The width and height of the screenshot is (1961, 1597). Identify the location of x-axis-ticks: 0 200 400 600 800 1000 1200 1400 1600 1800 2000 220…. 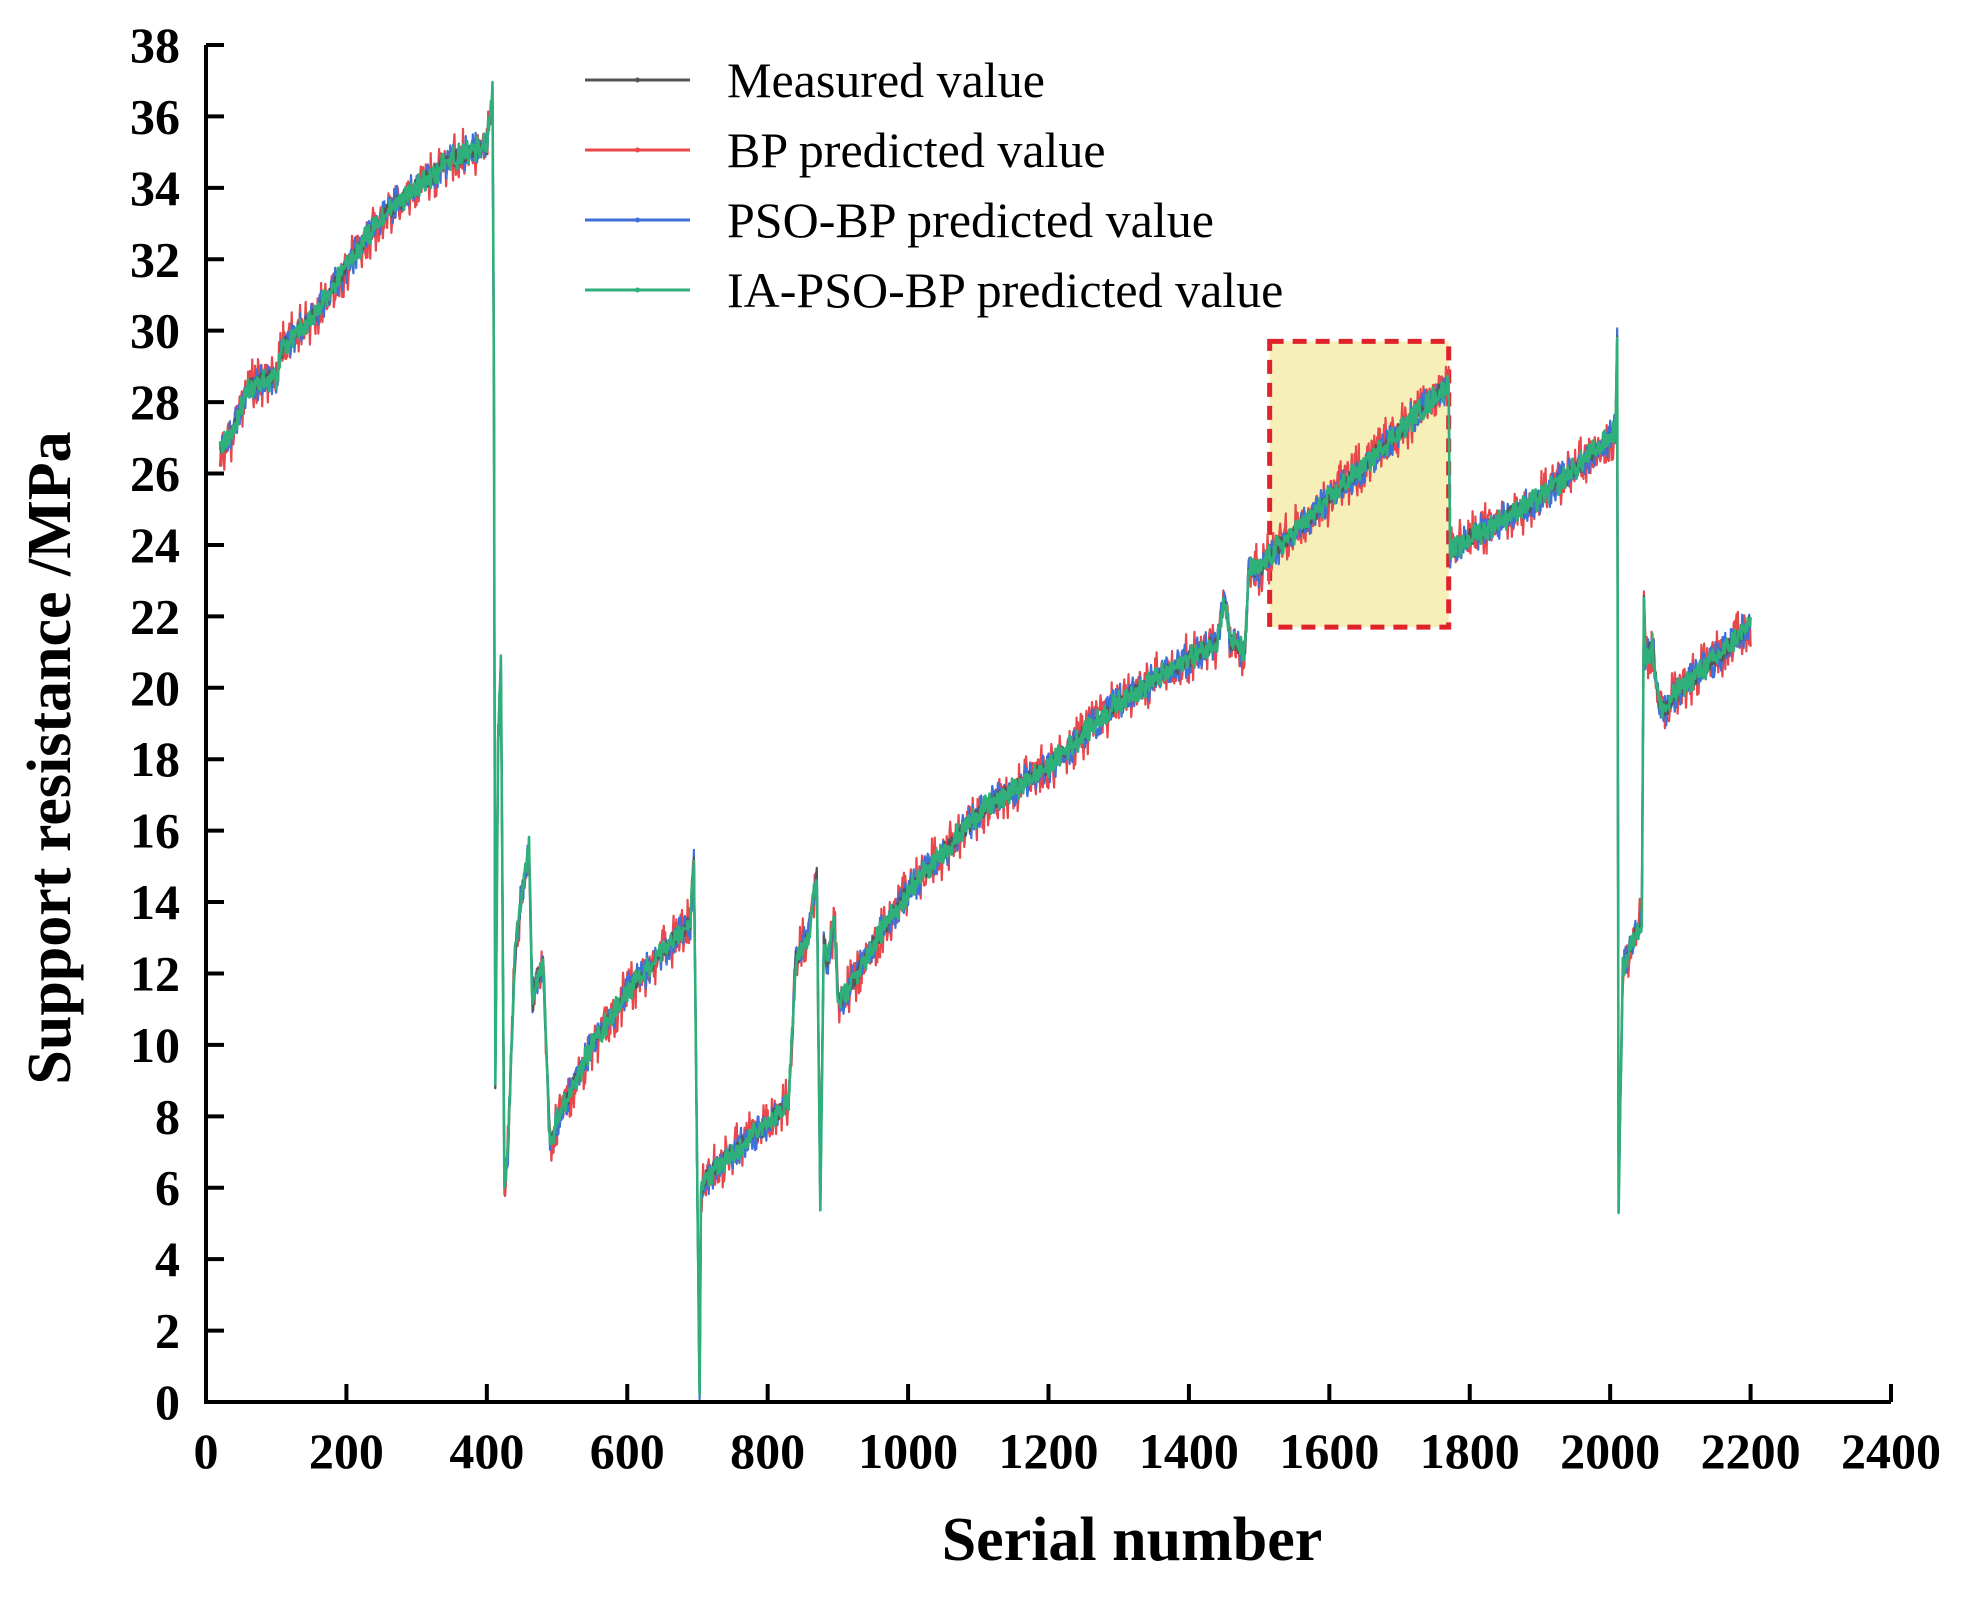
(1067, 1431).